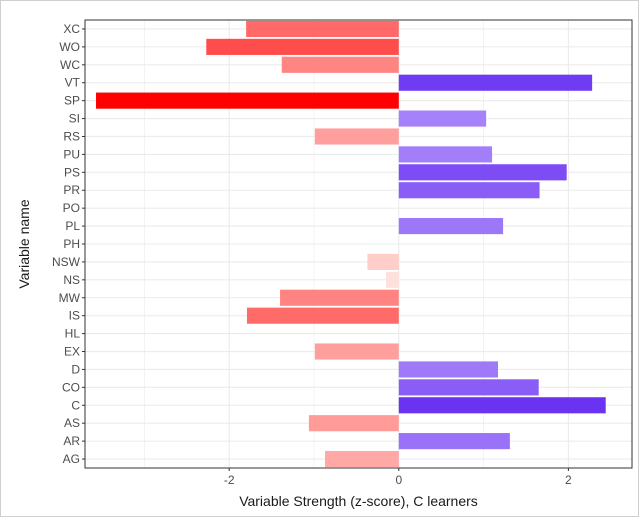 The width and height of the screenshot is (639, 517). What do you see at coordinates (482, 172) in the screenshot?
I see `bar-ps` at bounding box center [482, 172].